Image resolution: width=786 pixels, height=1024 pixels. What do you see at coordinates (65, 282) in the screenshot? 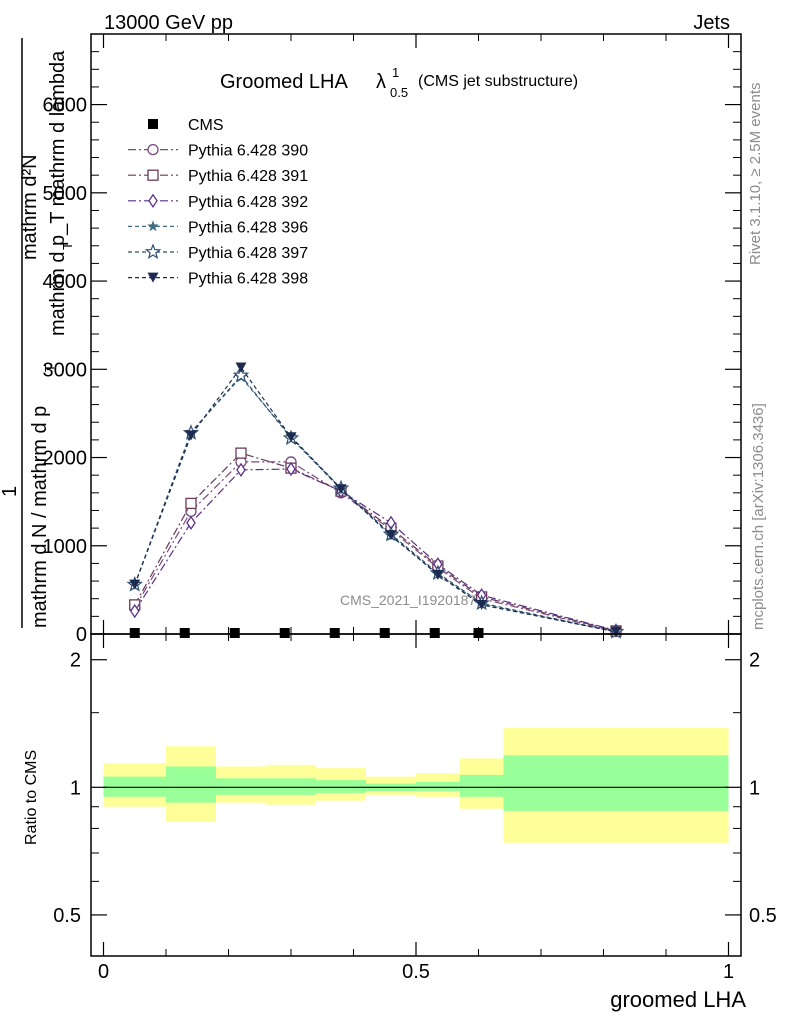
I see `main-ytick-label-4: 4000` at bounding box center [65, 282].